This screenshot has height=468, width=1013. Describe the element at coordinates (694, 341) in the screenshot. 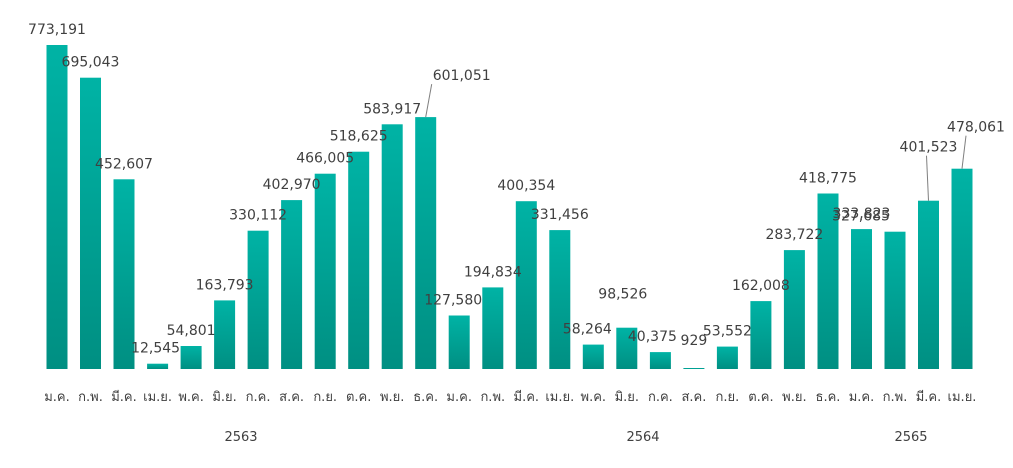

I see `value-label-19: 929` at that location.